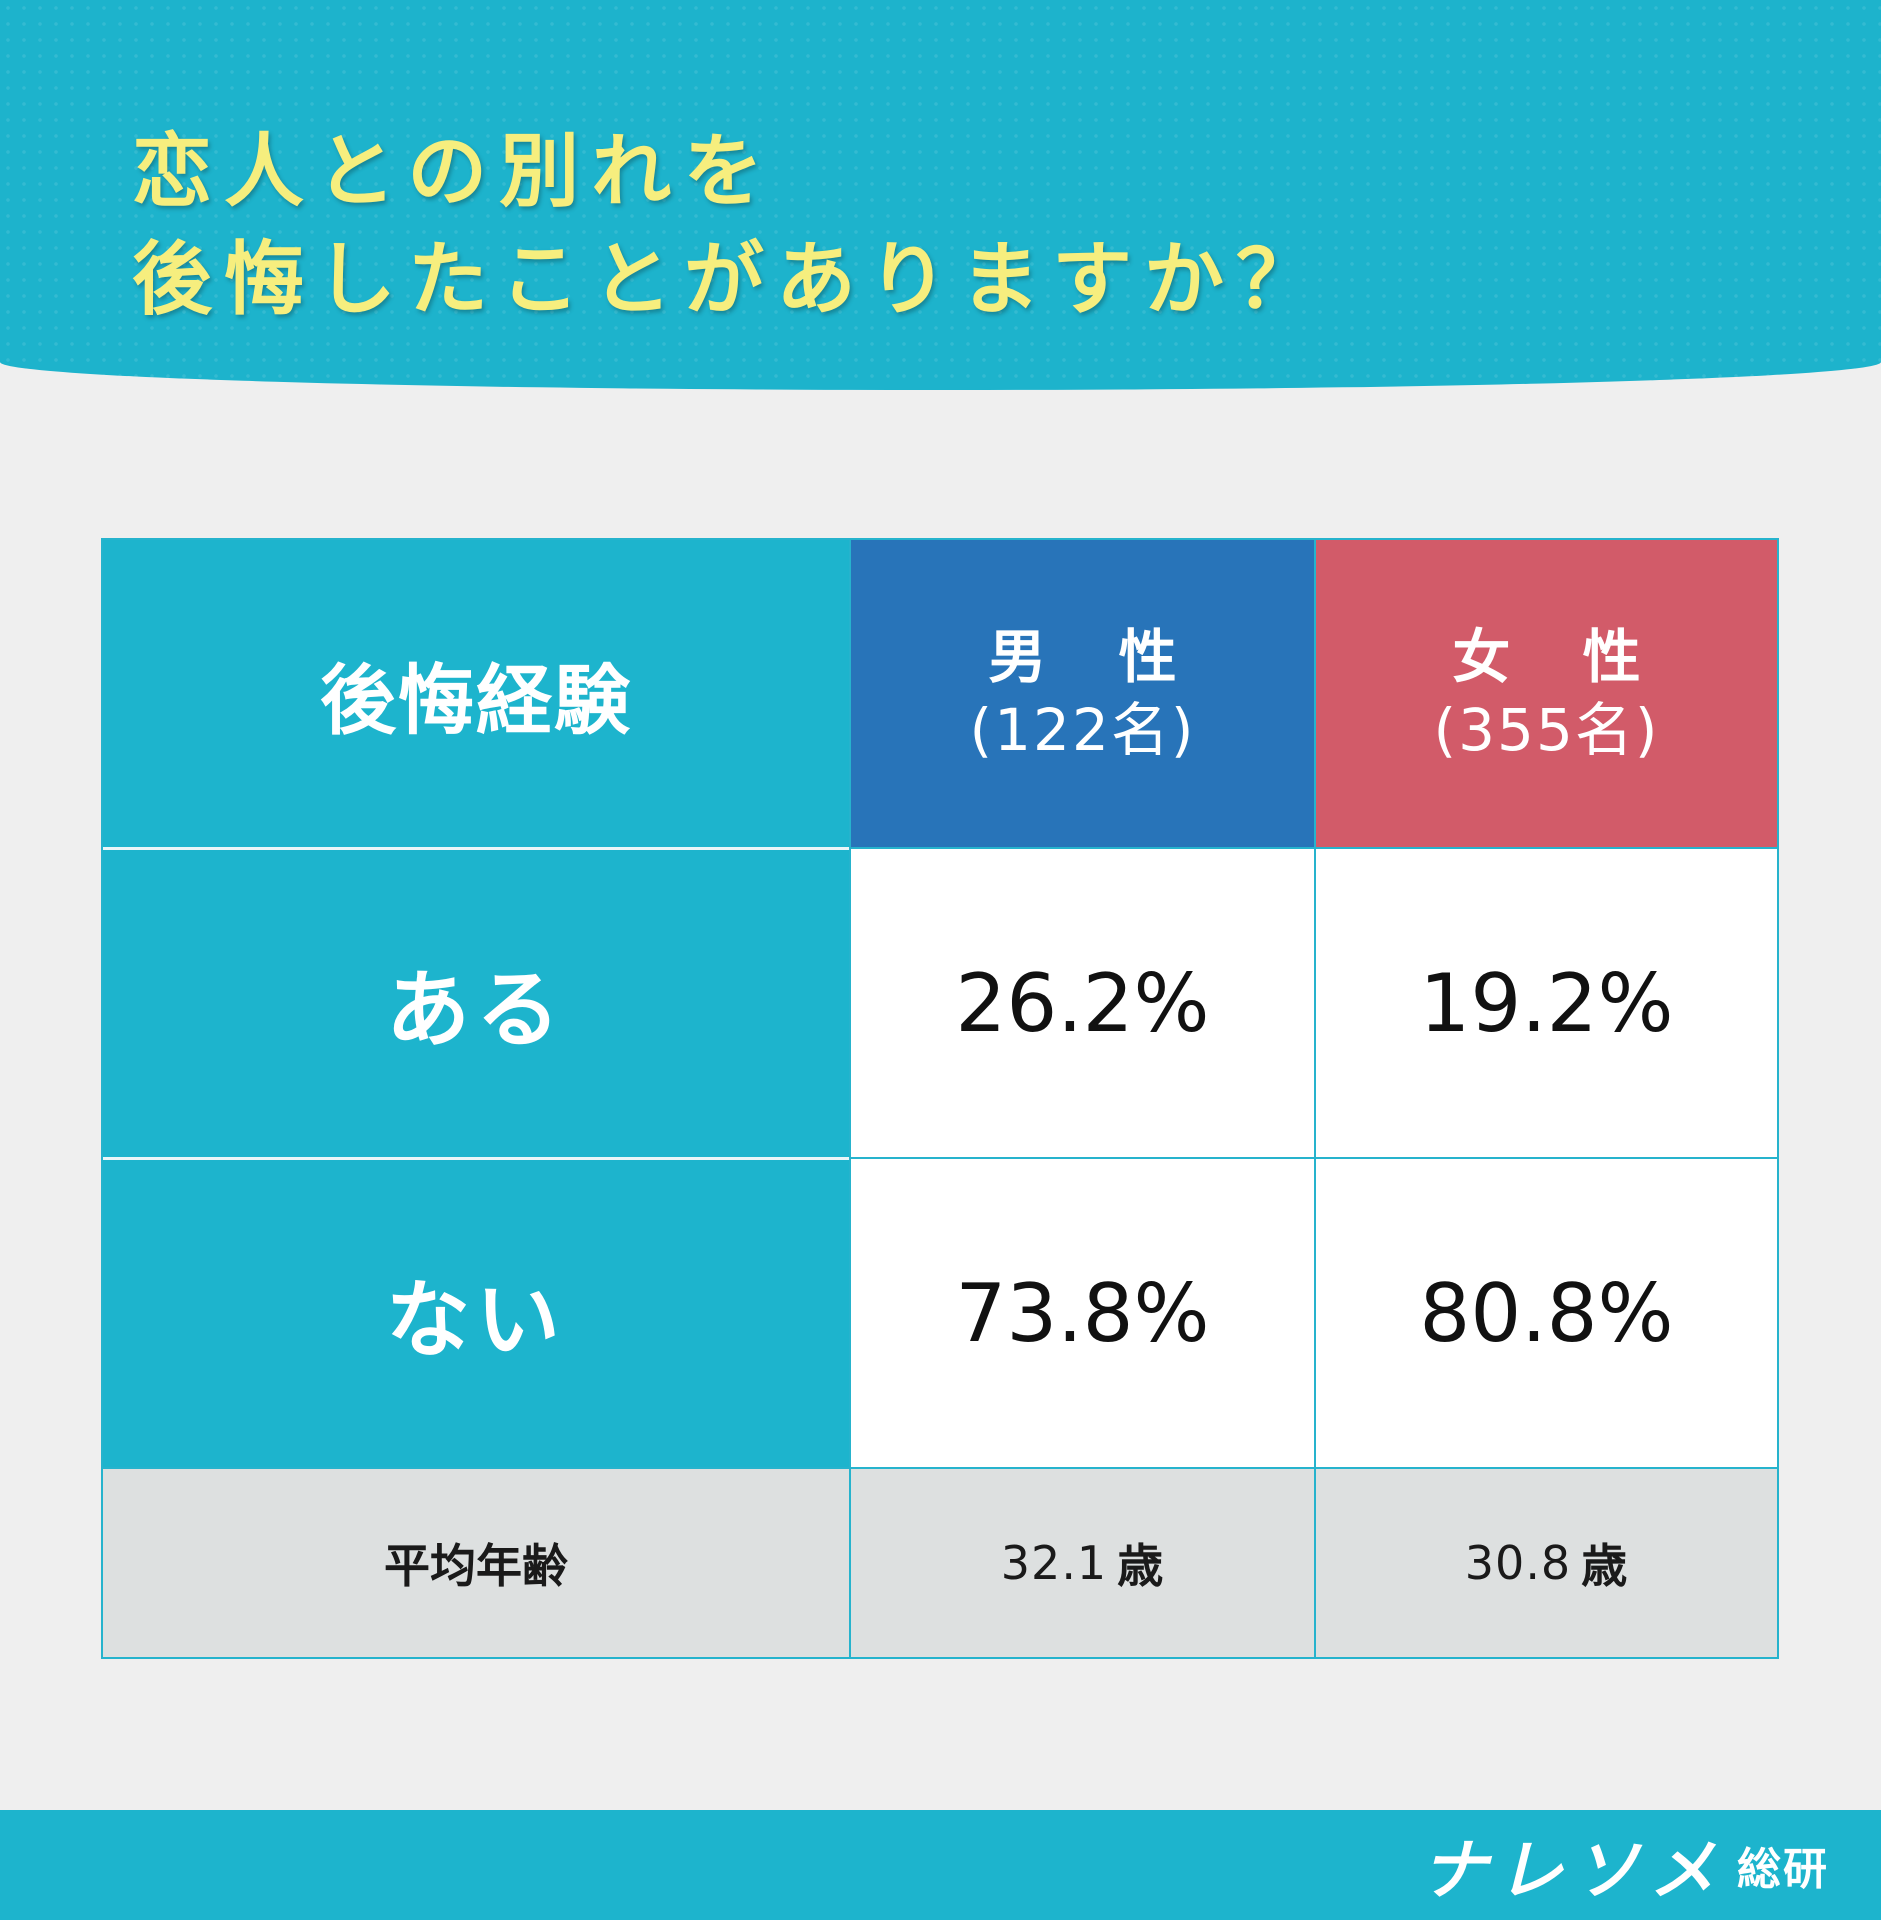  What do you see at coordinates (1141, 1566) in the screenshot?
I see `avg-age-men-unit: 歳` at bounding box center [1141, 1566].